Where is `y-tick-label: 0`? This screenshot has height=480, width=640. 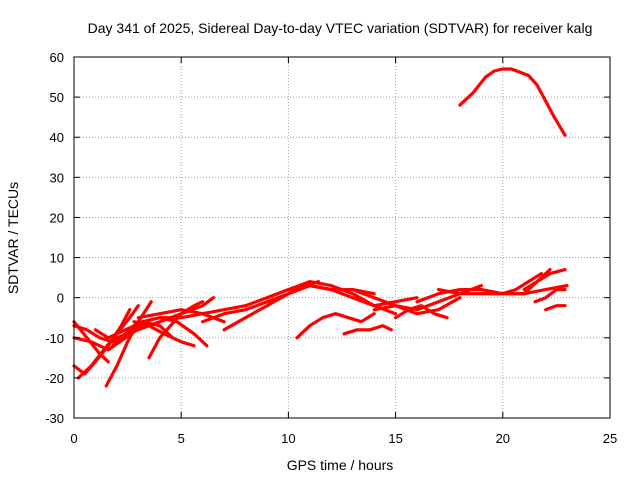 y-tick-label: 0 is located at coordinates (60, 298).